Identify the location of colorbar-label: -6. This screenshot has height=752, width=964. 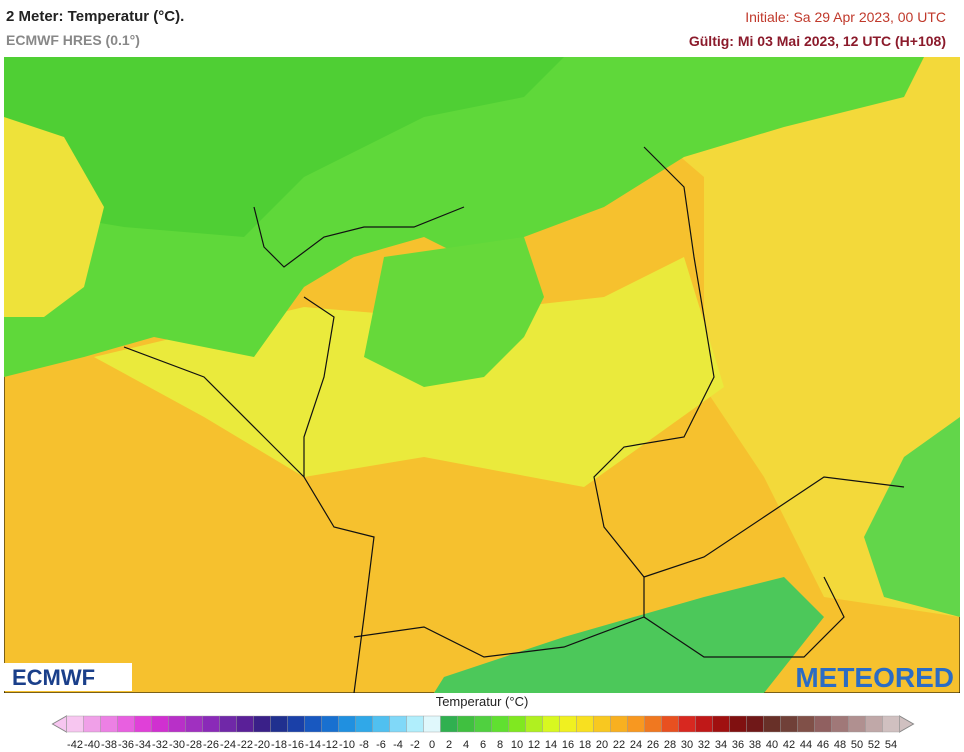
(381, 745).